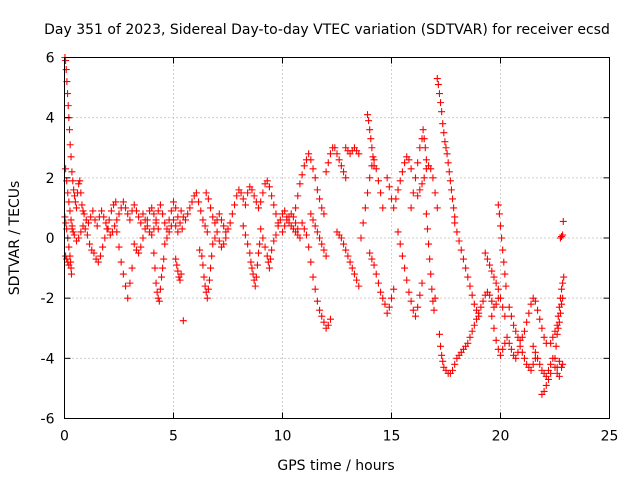 Image resolution: width=640 pixels, height=480 pixels. What do you see at coordinates (48, 359) in the screenshot?
I see `y-tick-label: -4` at bounding box center [48, 359].